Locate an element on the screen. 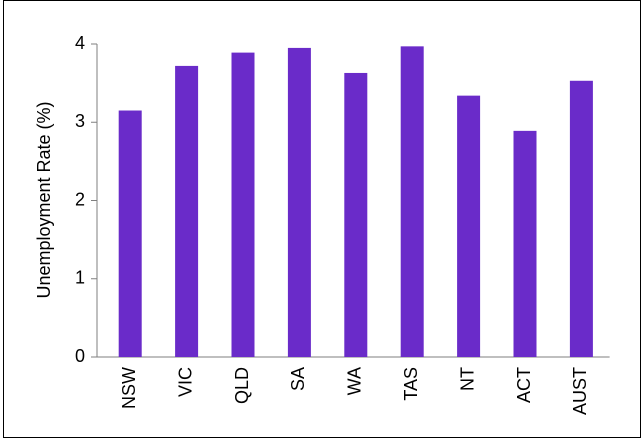 This screenshot has height=441, width=644. x-tick-label: NT is located at coordinates (467, 379).